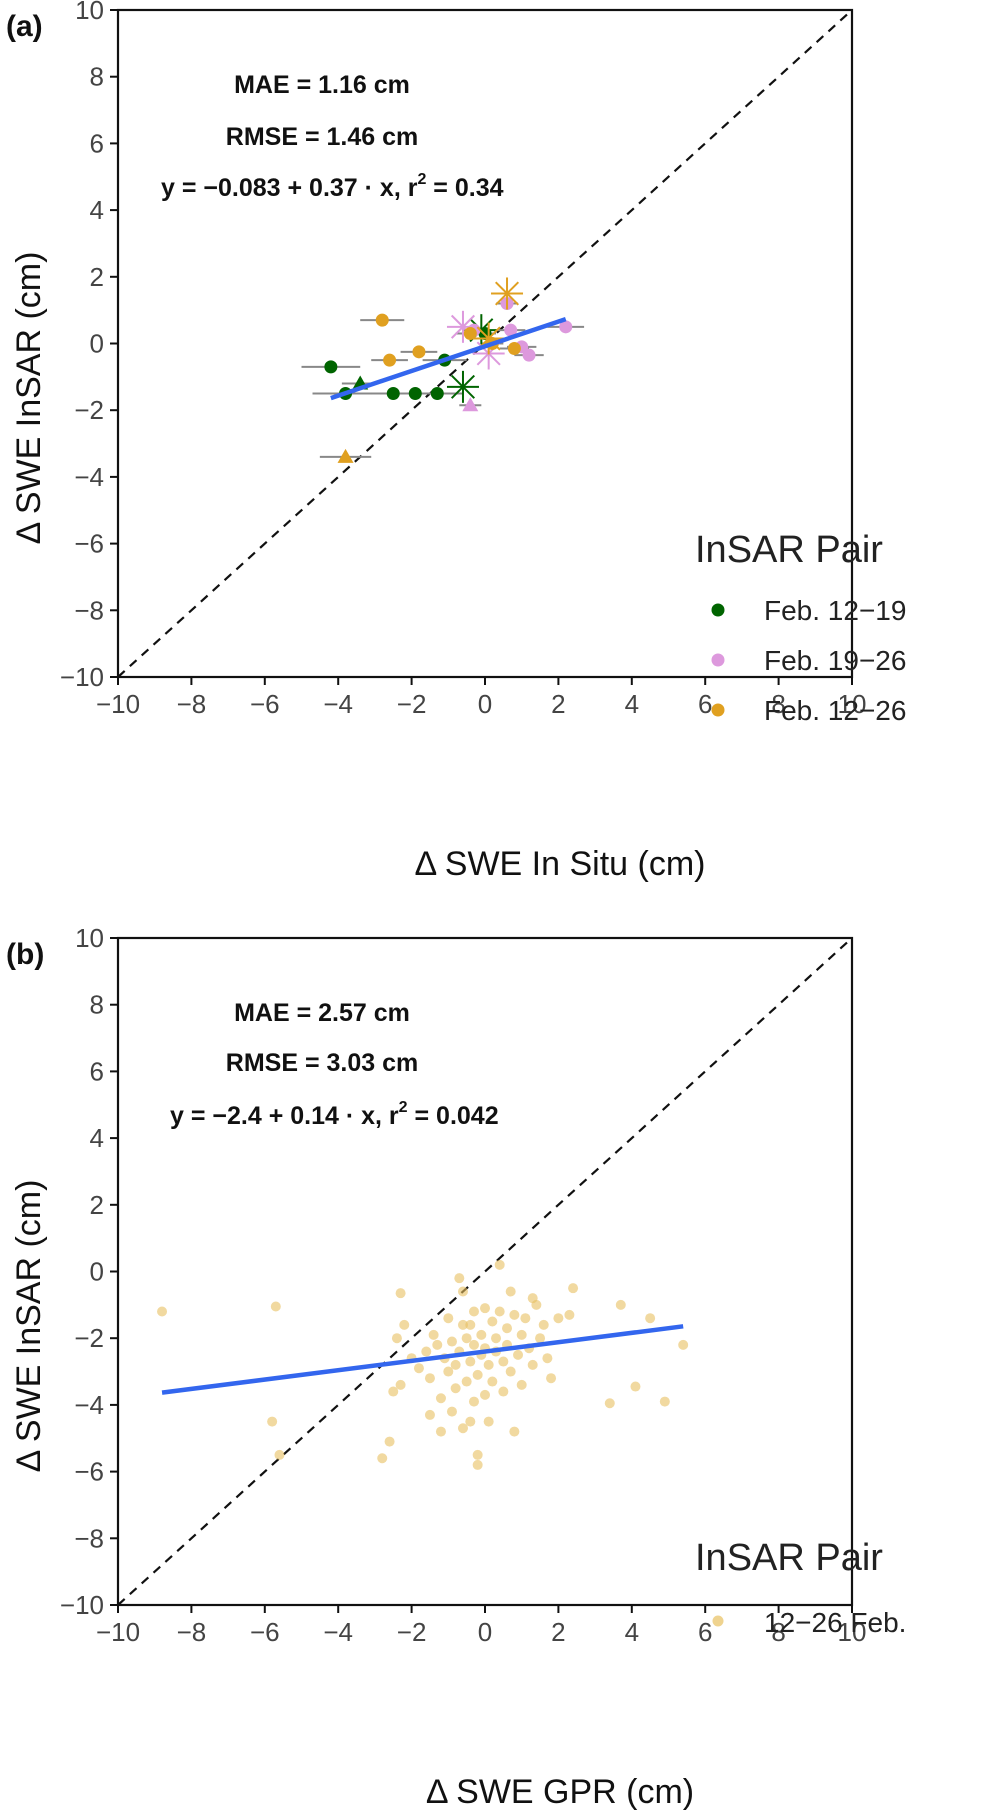 The image size is (1004, 1812). I want to click on panel-b-xtick-label: −4, so click(338, 1632).